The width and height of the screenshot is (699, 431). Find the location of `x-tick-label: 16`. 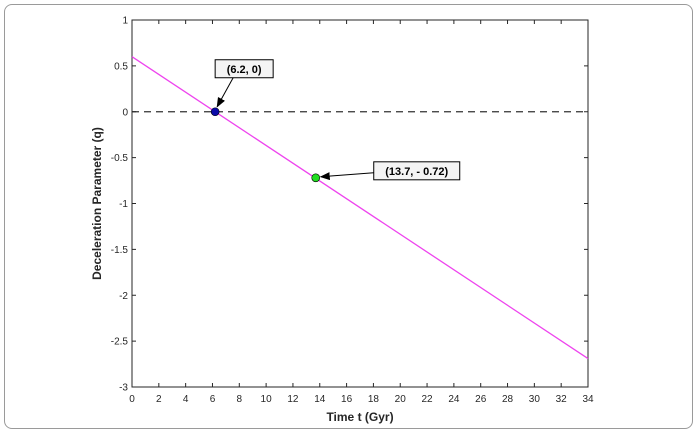

x-tick-label: 16 is located at coordinates (347, 399).